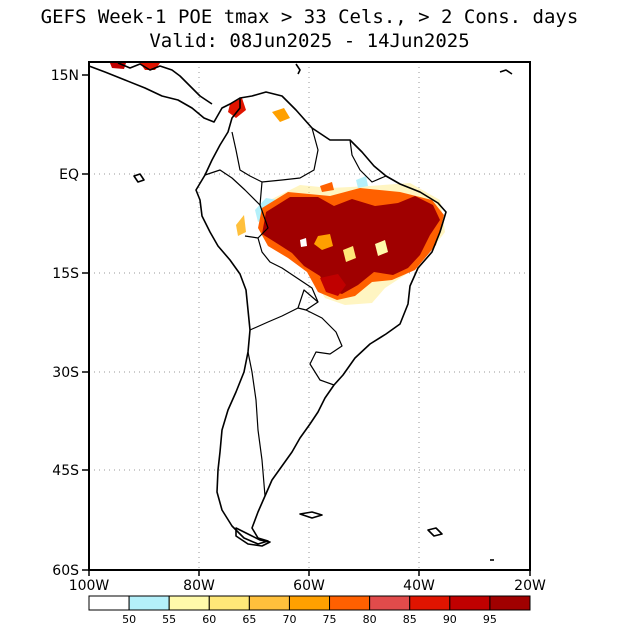 This screenshot has width=619, height=633. What do you see at coordinates (370, 619) in the screenshot?
I see `colorbar-tick-label: 80` at bounding box center [370, 619].